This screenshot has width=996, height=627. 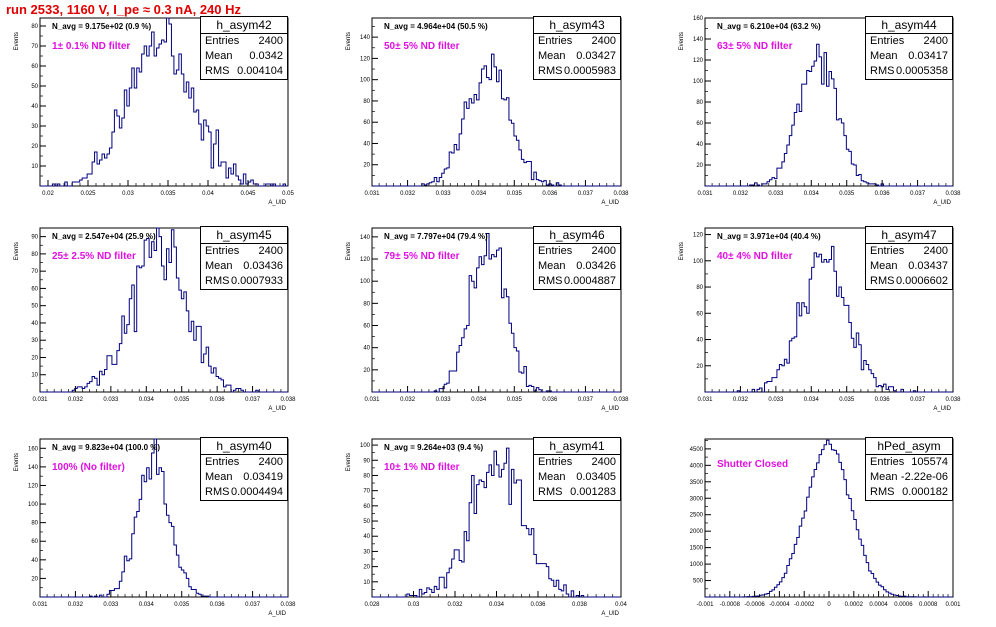 What do you see at coordinates (577, 446) in the screenshot?
I see `histogram-title: h_asym41` at bounding box center [577, 446].